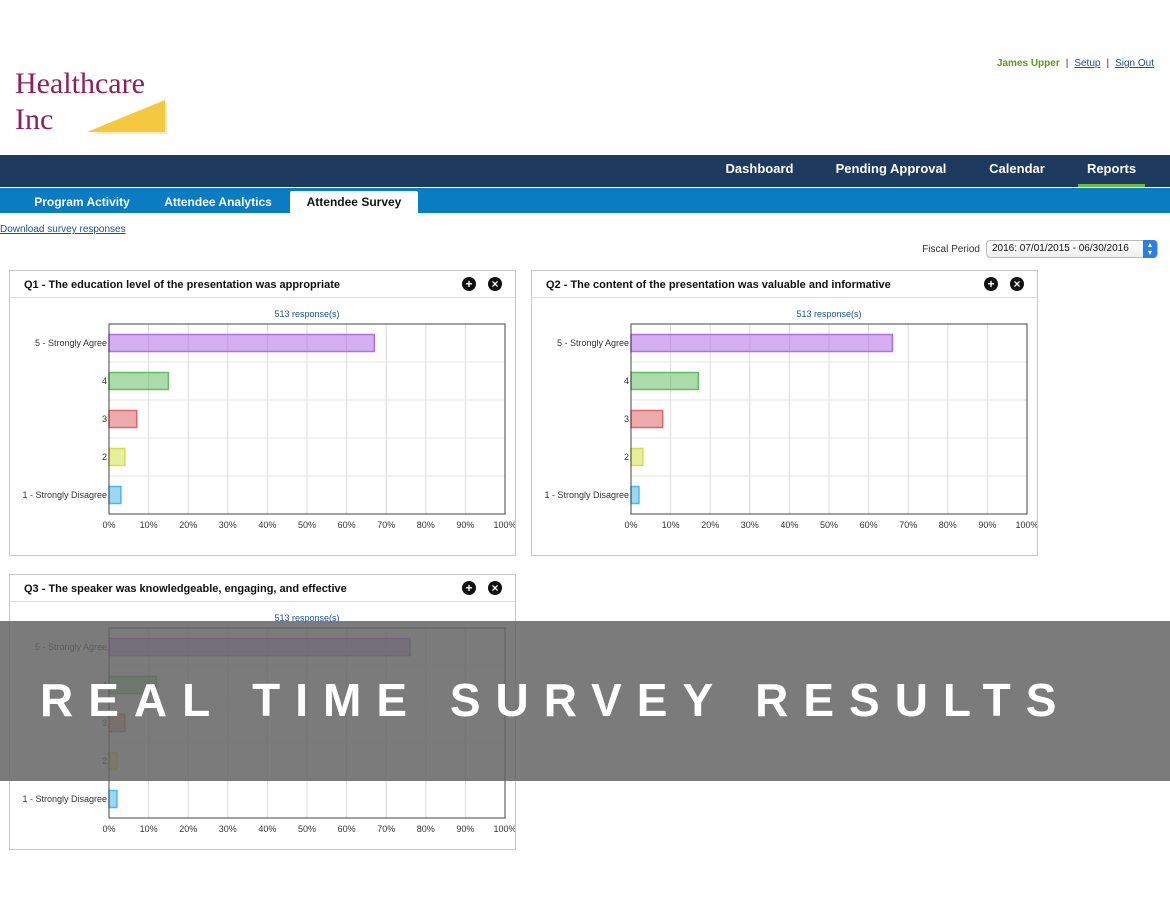 The width and height of the screenshot is (1170, 902). I want to click on download-survey-link: Download survey responses, so click(63, 229).